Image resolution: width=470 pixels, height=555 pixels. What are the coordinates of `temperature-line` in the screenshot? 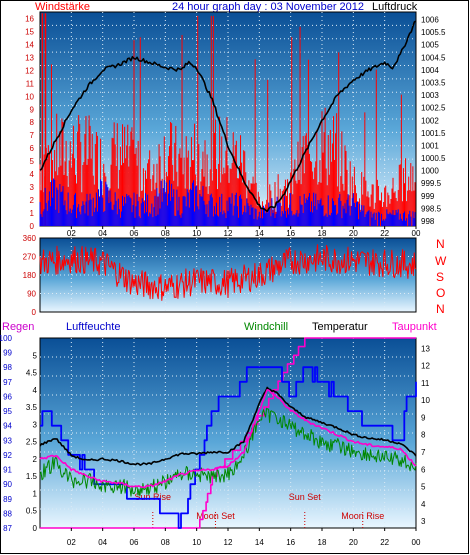 It's located at (228, 426).